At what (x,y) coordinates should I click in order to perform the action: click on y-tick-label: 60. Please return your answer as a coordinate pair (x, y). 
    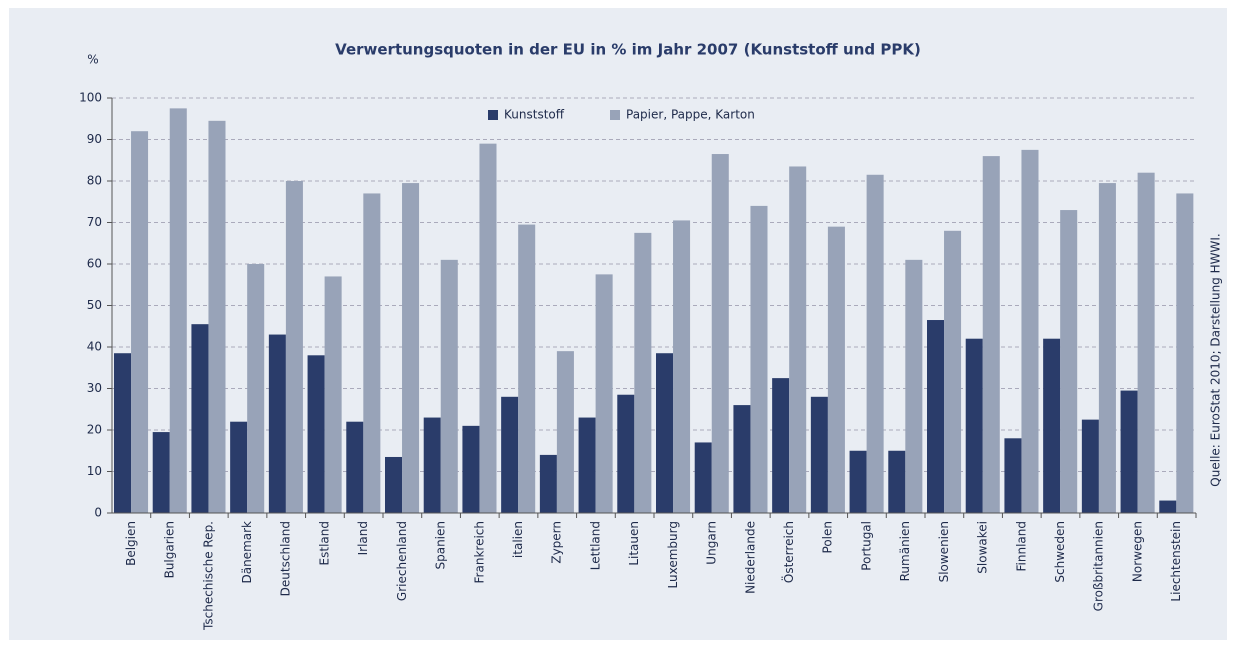
    Looking at the image, I should click on (94, 264).